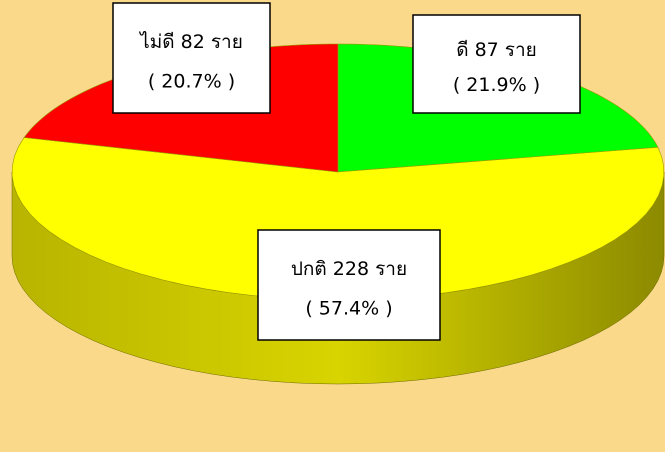 The width and height of the screenshot is (665, 452). Describe the element at coordinates (191, 82) in the screenshot. I see `percent-label: ( 20.7% )` at that location.